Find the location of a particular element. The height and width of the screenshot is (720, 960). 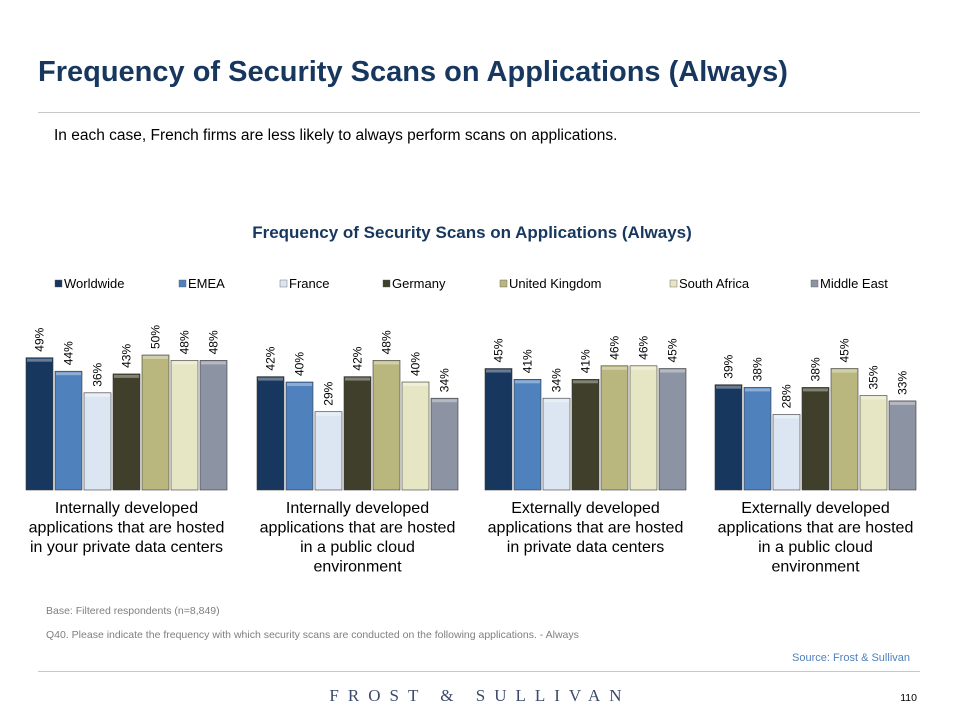

title-divider is located at coordinates (479, 112).